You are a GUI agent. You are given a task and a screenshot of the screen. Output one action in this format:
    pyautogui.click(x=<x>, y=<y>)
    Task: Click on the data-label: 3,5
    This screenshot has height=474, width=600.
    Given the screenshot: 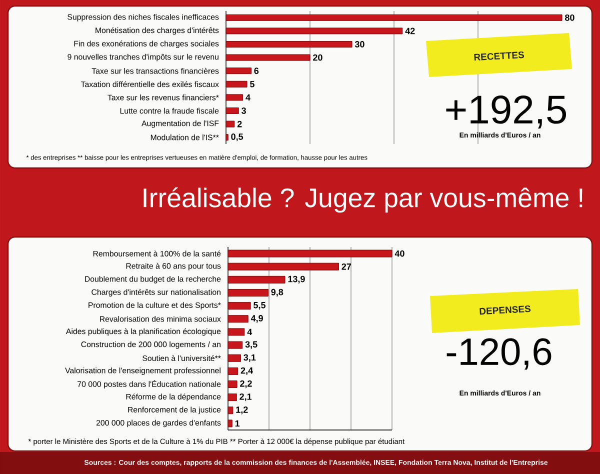 What is the action you would take?
    pyautogui.click(x=251, y=345)
    